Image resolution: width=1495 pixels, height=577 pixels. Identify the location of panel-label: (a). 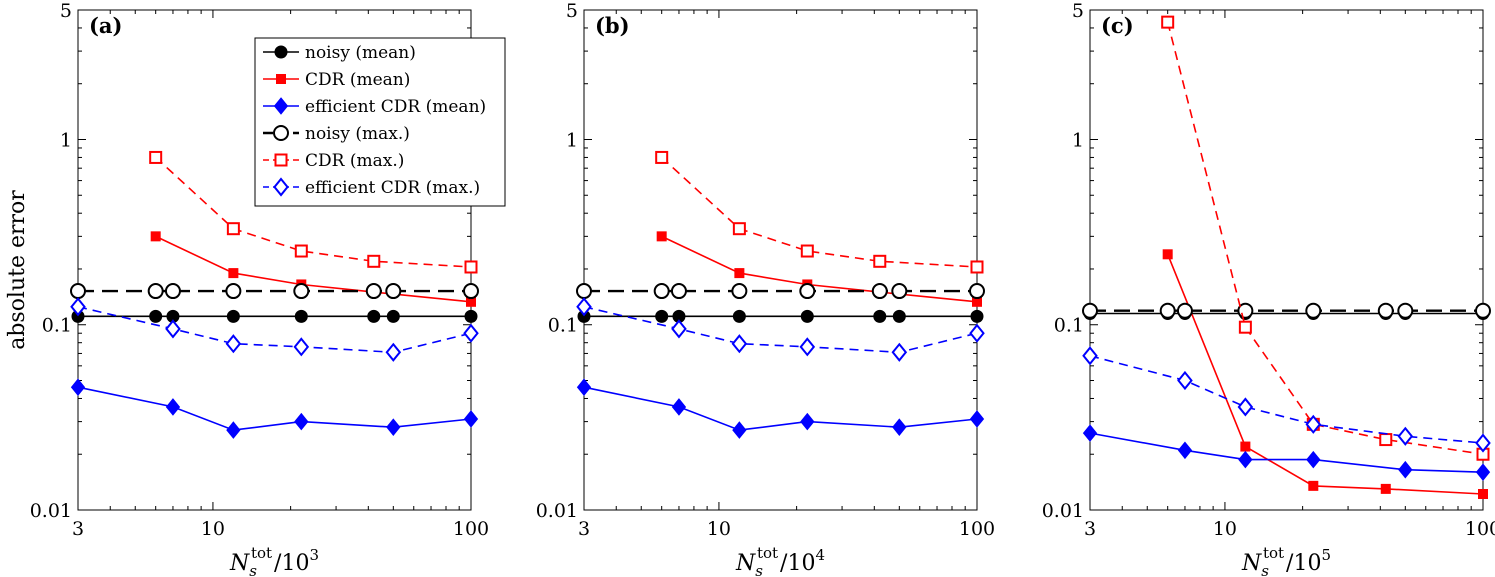
(105, 25).